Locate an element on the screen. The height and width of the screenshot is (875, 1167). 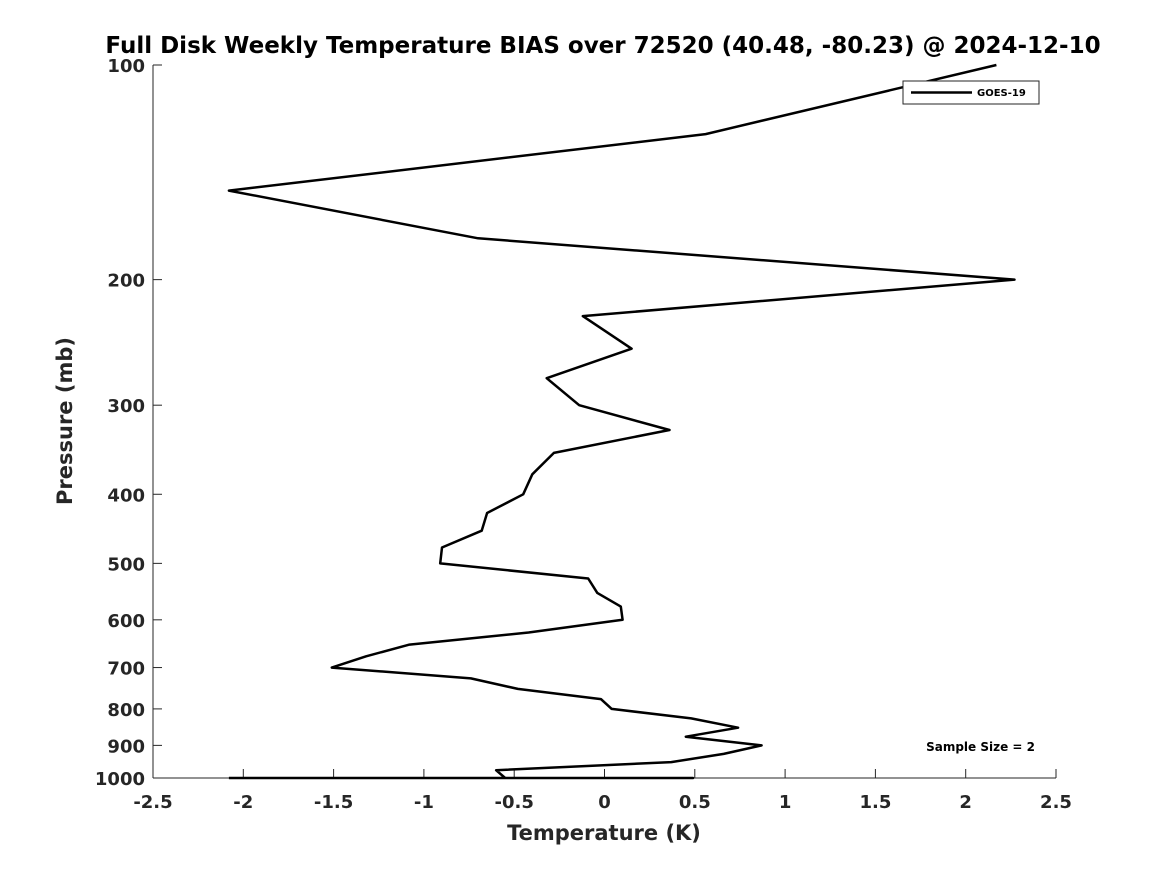
y-tick-label: 300 is located at coordinates (126, 406).